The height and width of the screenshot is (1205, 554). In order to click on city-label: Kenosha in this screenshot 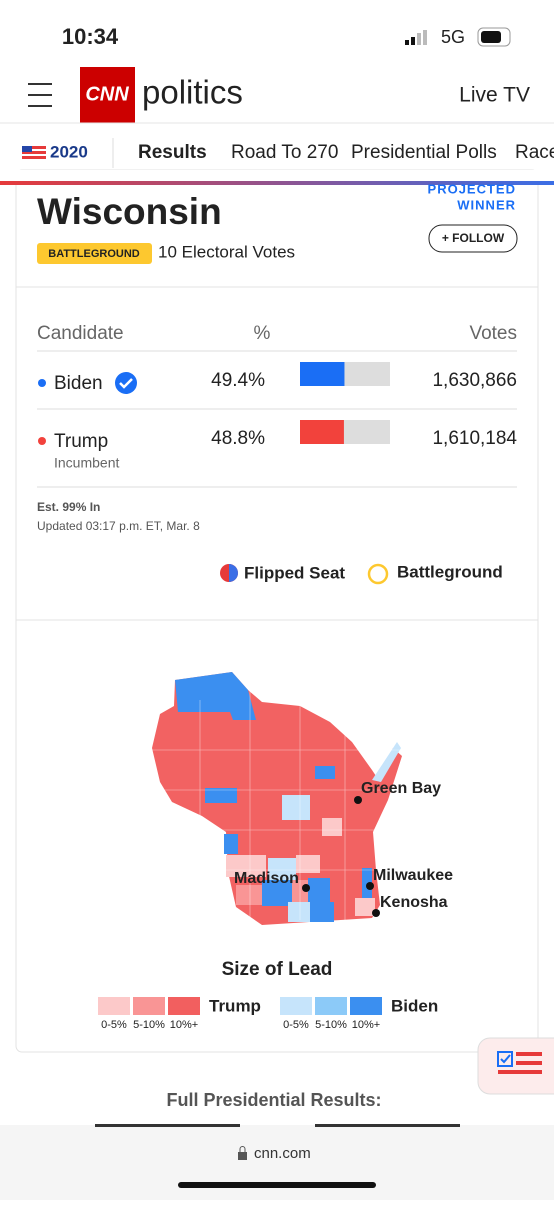, I will do `click(414, 902)`.